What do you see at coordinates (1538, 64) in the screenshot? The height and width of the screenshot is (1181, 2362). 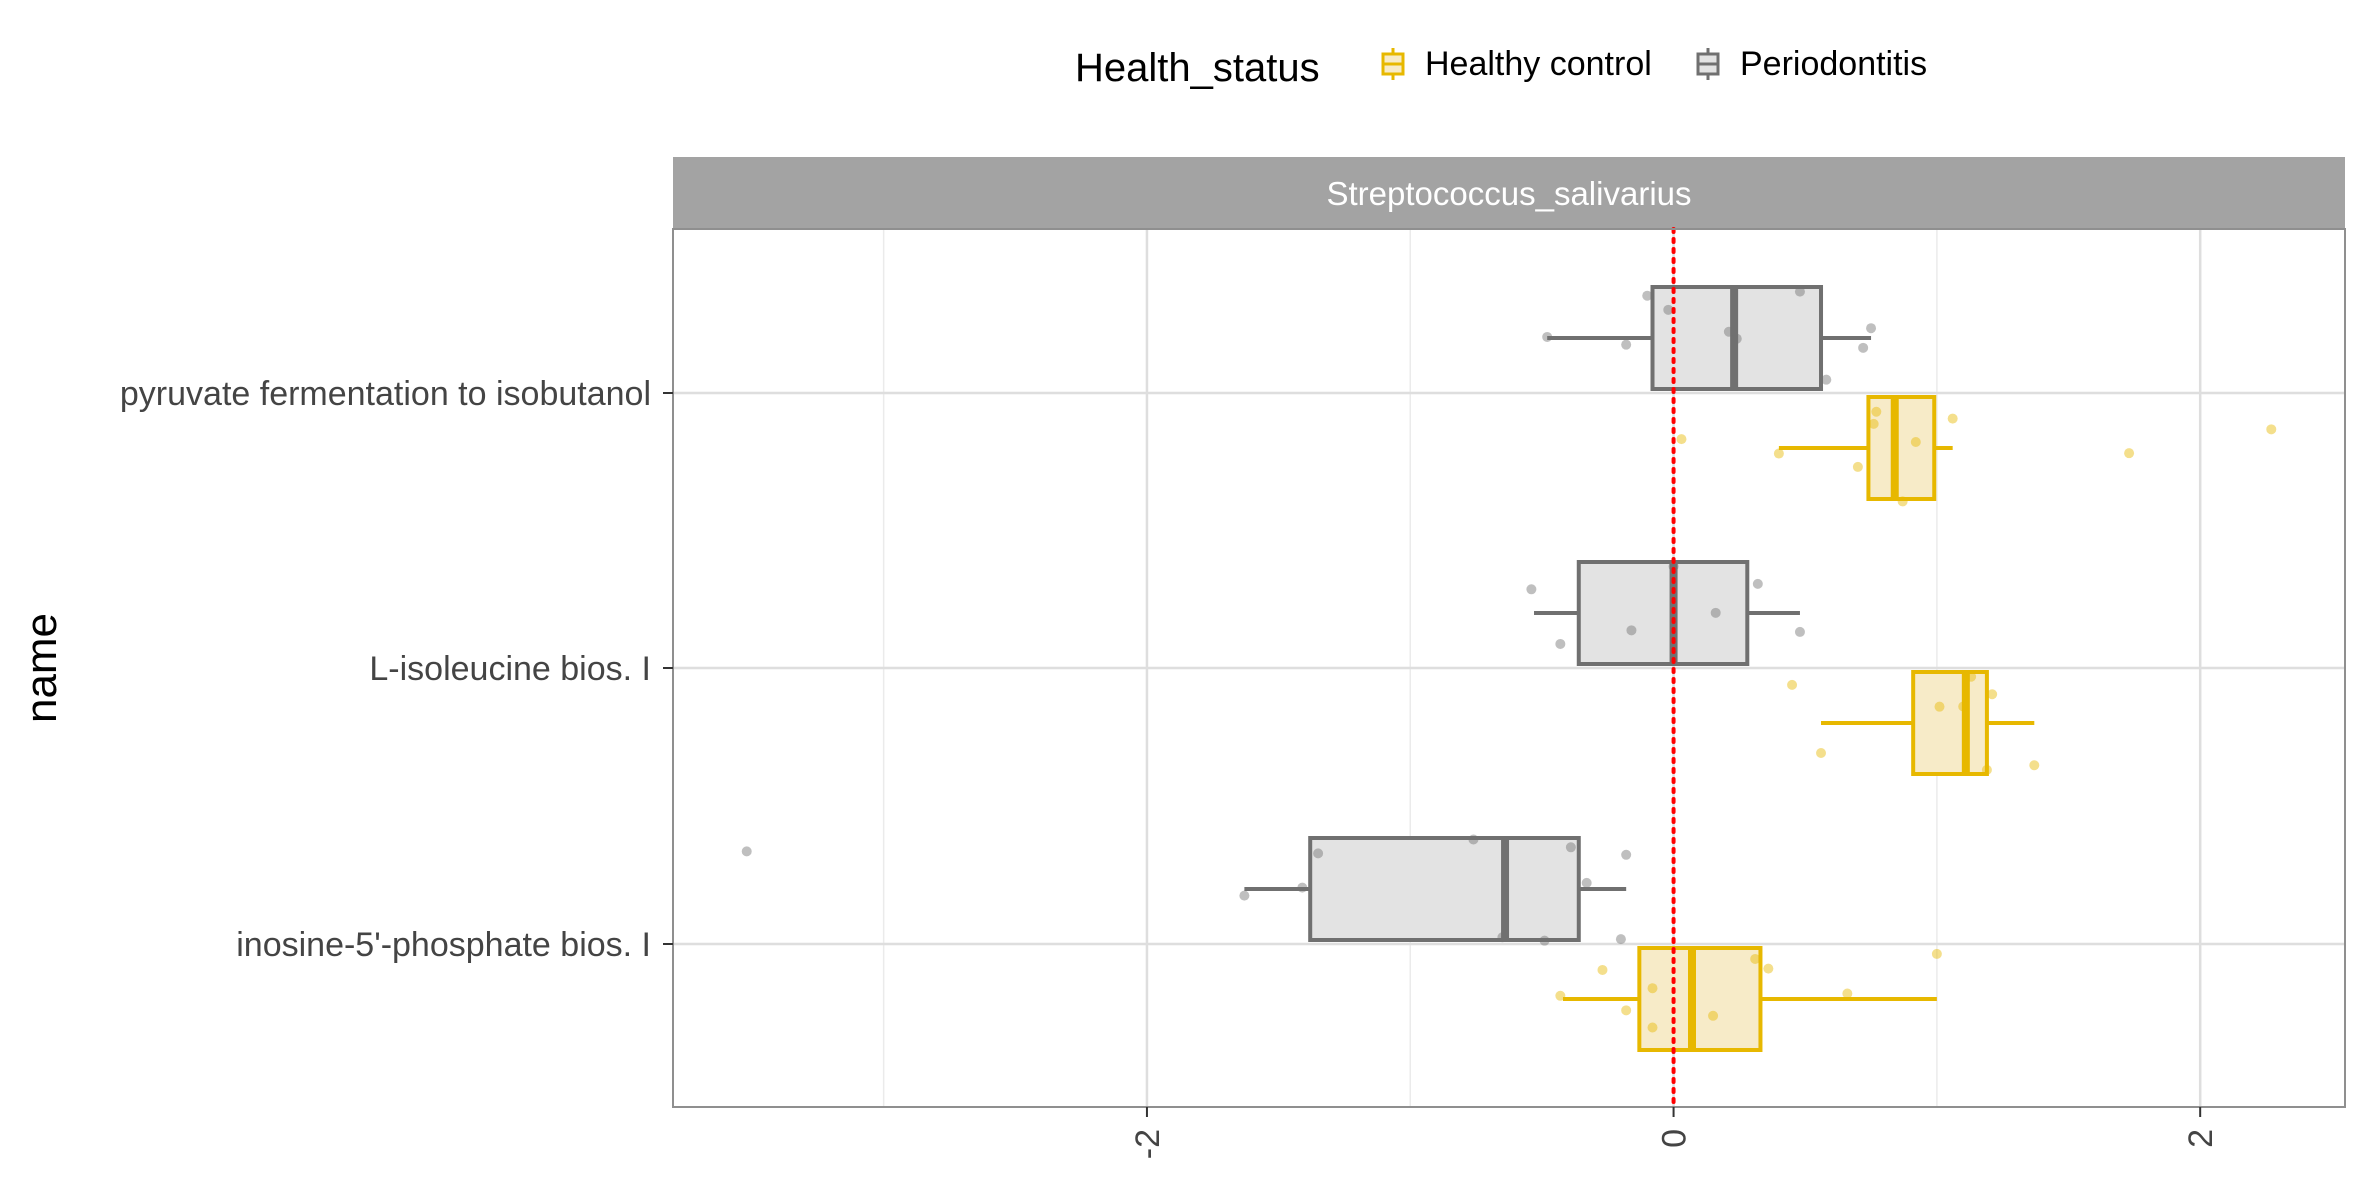 I see `legend-label-healthy-control: Healthy control` at bounding box center [1538, 64].